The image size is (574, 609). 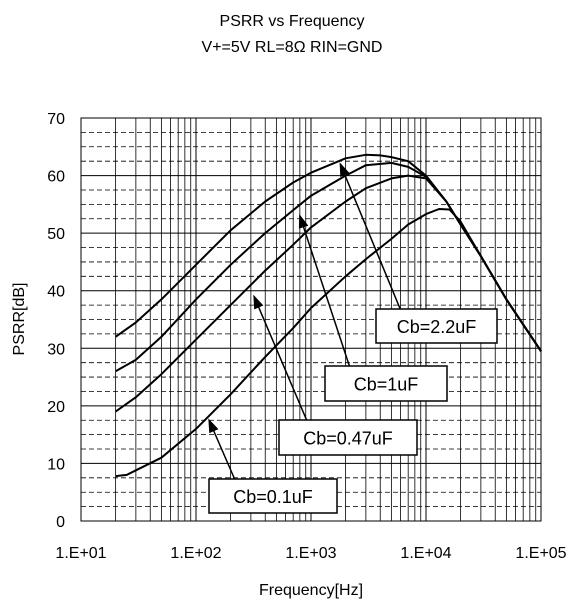 I want to click on annotation-arrow-cb-0-47uf, so click(x=280, y=357).